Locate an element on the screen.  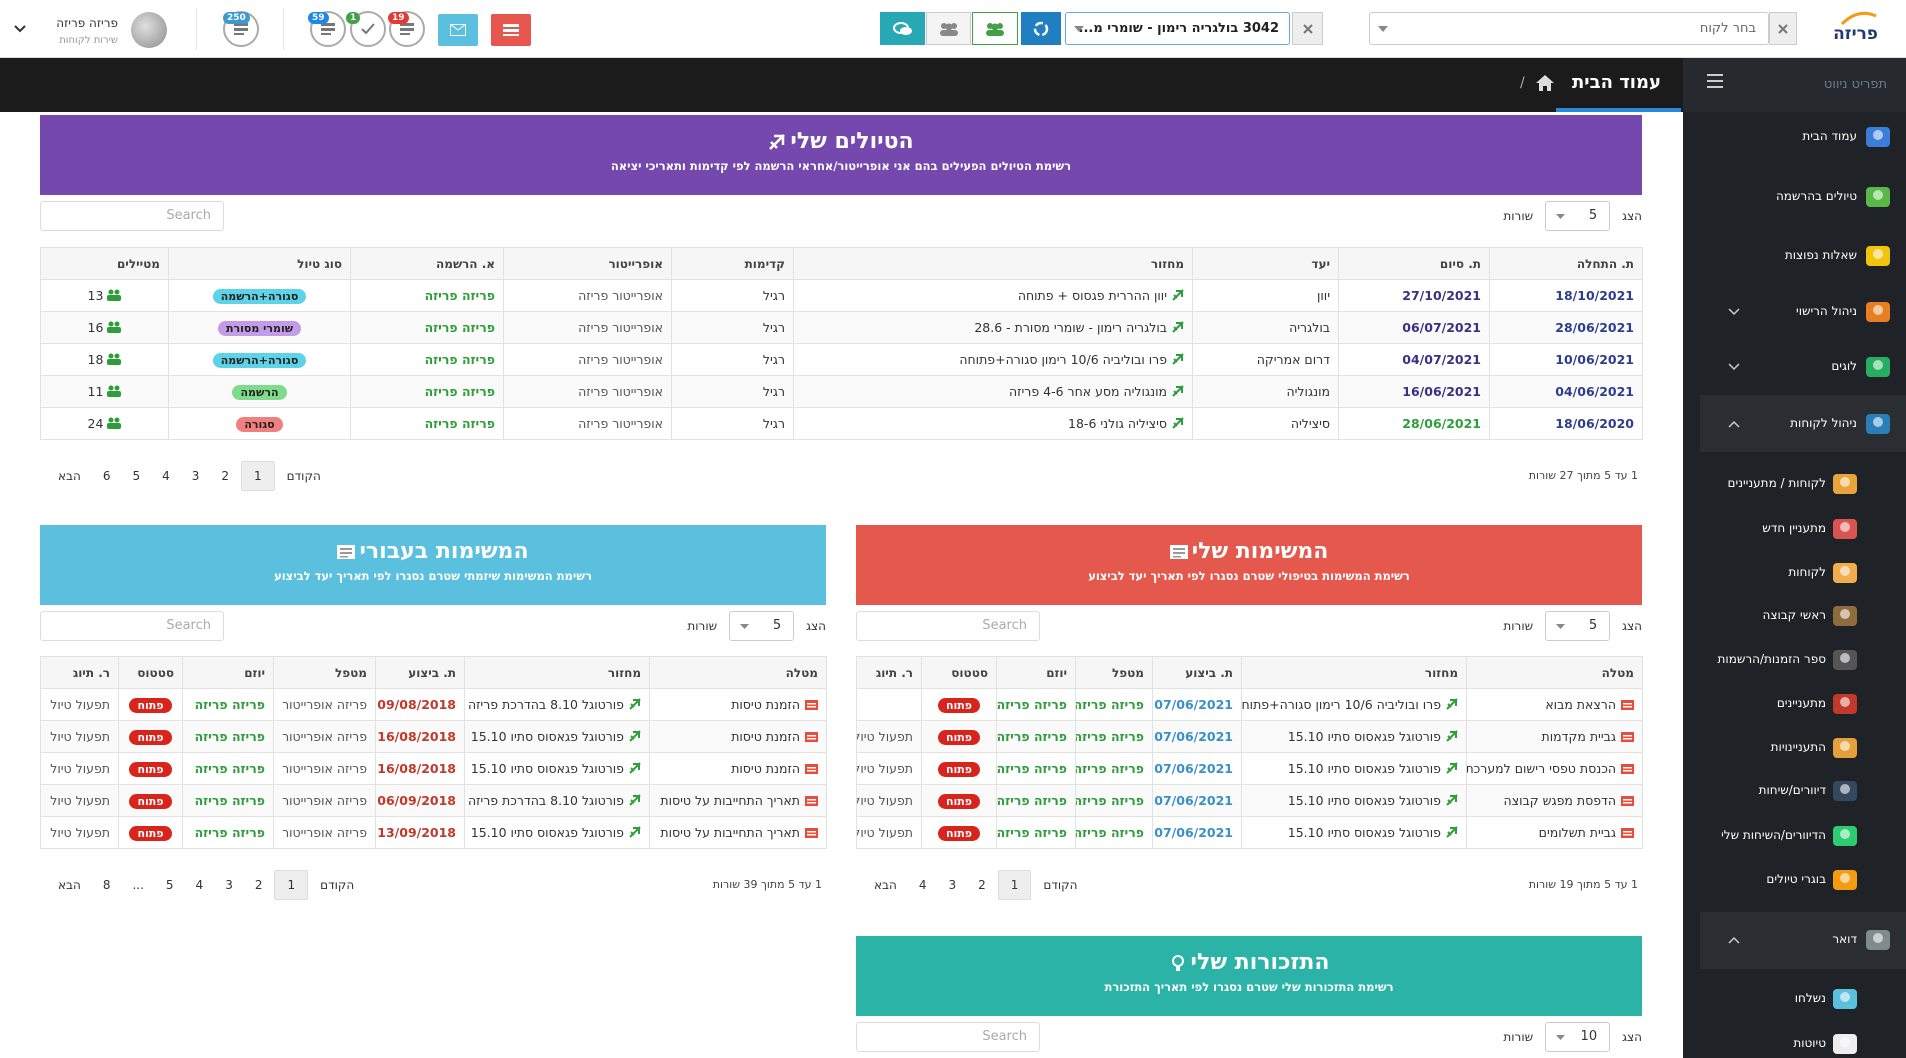
sidebar-item: הדיוורים/השיחות שלי is located at coordinates (1773, 835).